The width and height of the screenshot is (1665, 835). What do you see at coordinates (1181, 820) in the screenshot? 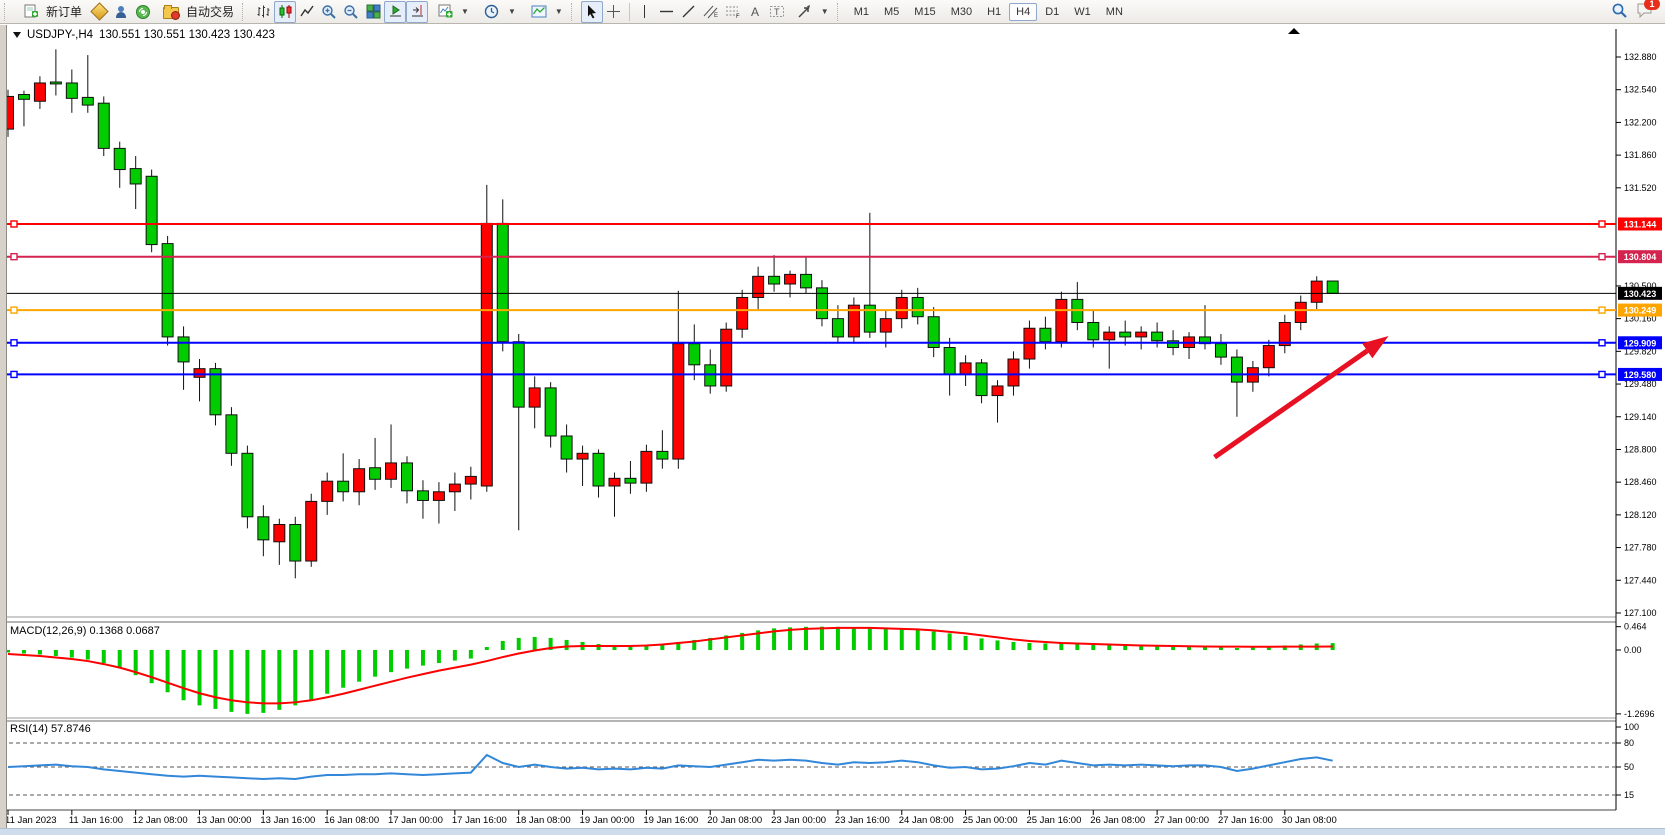
I see `time-tick-label: 27 Jan 00:00` at bounding box center [1181, 820].